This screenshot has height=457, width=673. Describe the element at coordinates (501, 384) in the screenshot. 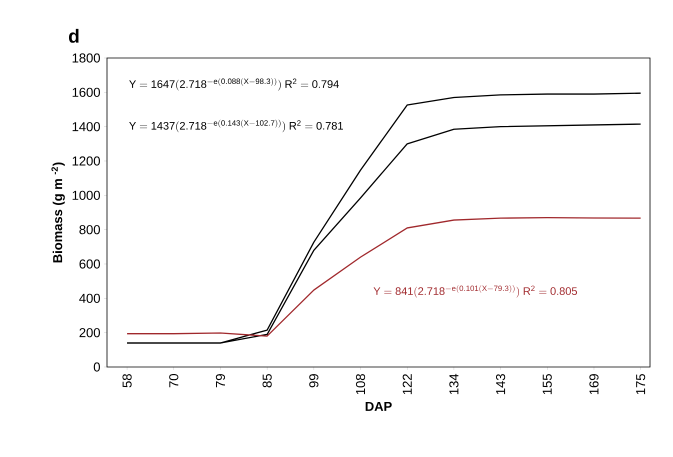

I see `x-tick-label: 143` at that location.